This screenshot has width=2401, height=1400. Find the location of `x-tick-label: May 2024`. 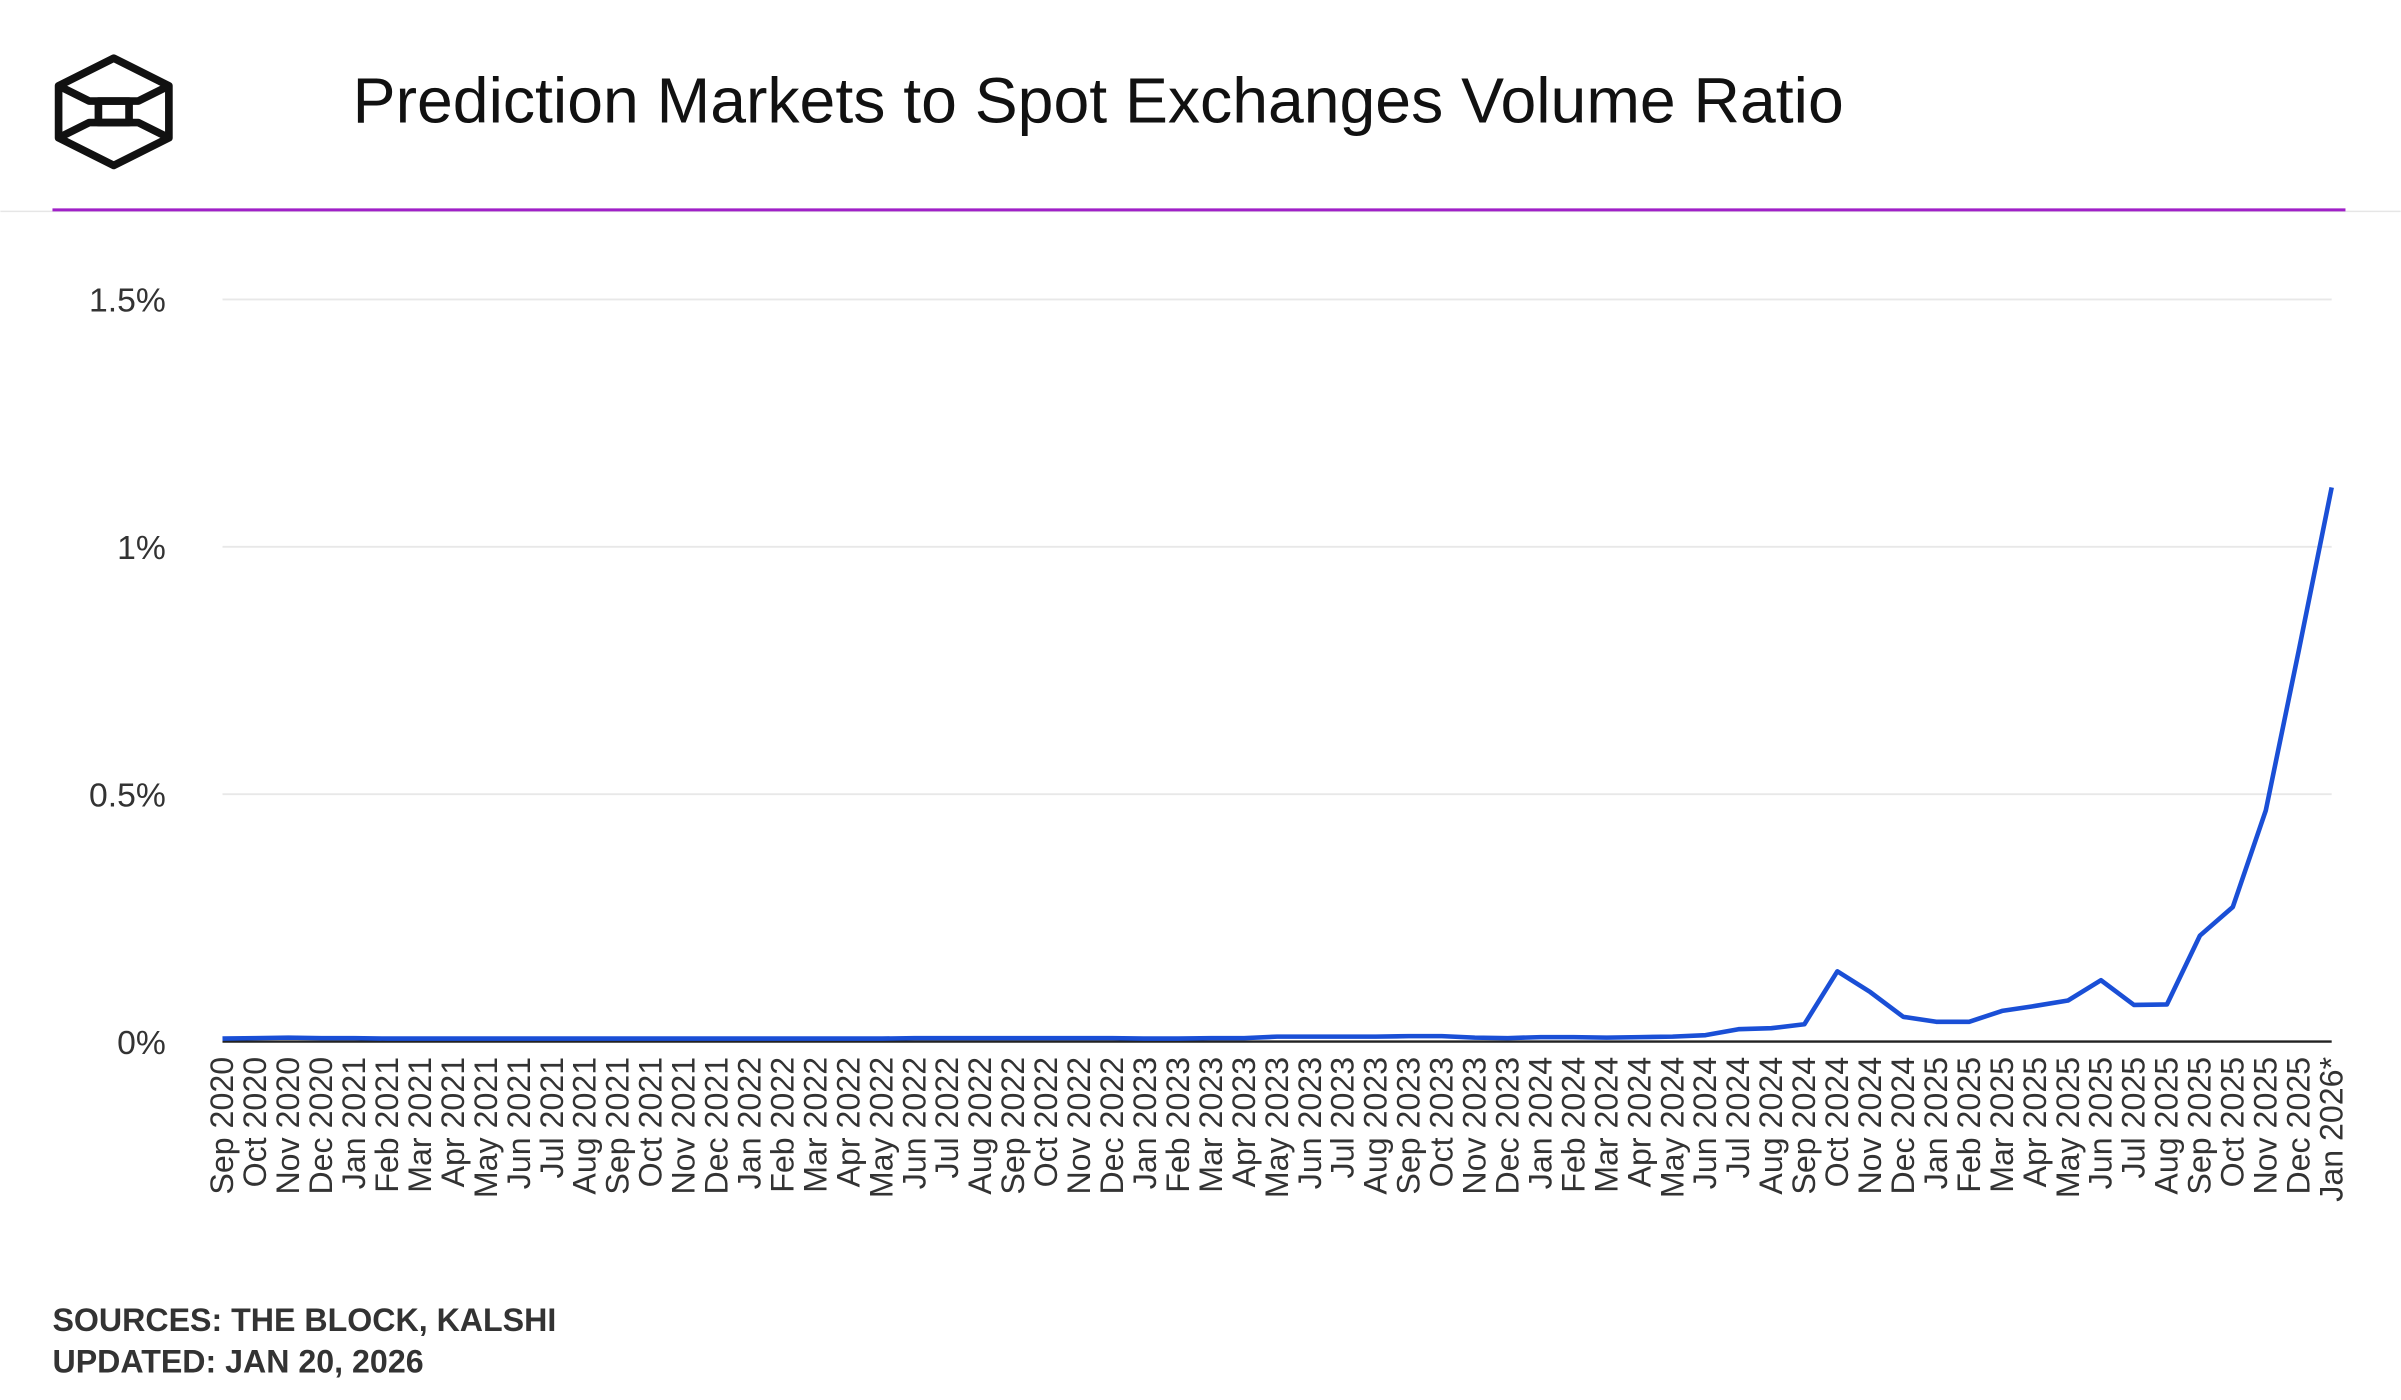

x-tick-label: May 2024 is located at coordinates (1672, 1127).